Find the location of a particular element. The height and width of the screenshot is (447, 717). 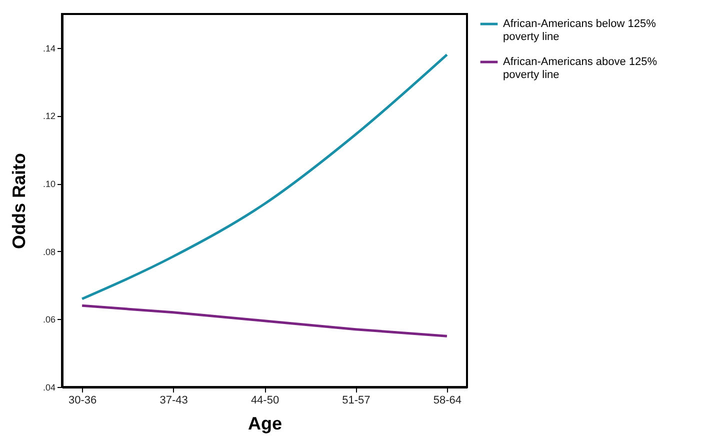

legend-label: African-Americans above 125% poverty line is located at coordinates (580, 68).